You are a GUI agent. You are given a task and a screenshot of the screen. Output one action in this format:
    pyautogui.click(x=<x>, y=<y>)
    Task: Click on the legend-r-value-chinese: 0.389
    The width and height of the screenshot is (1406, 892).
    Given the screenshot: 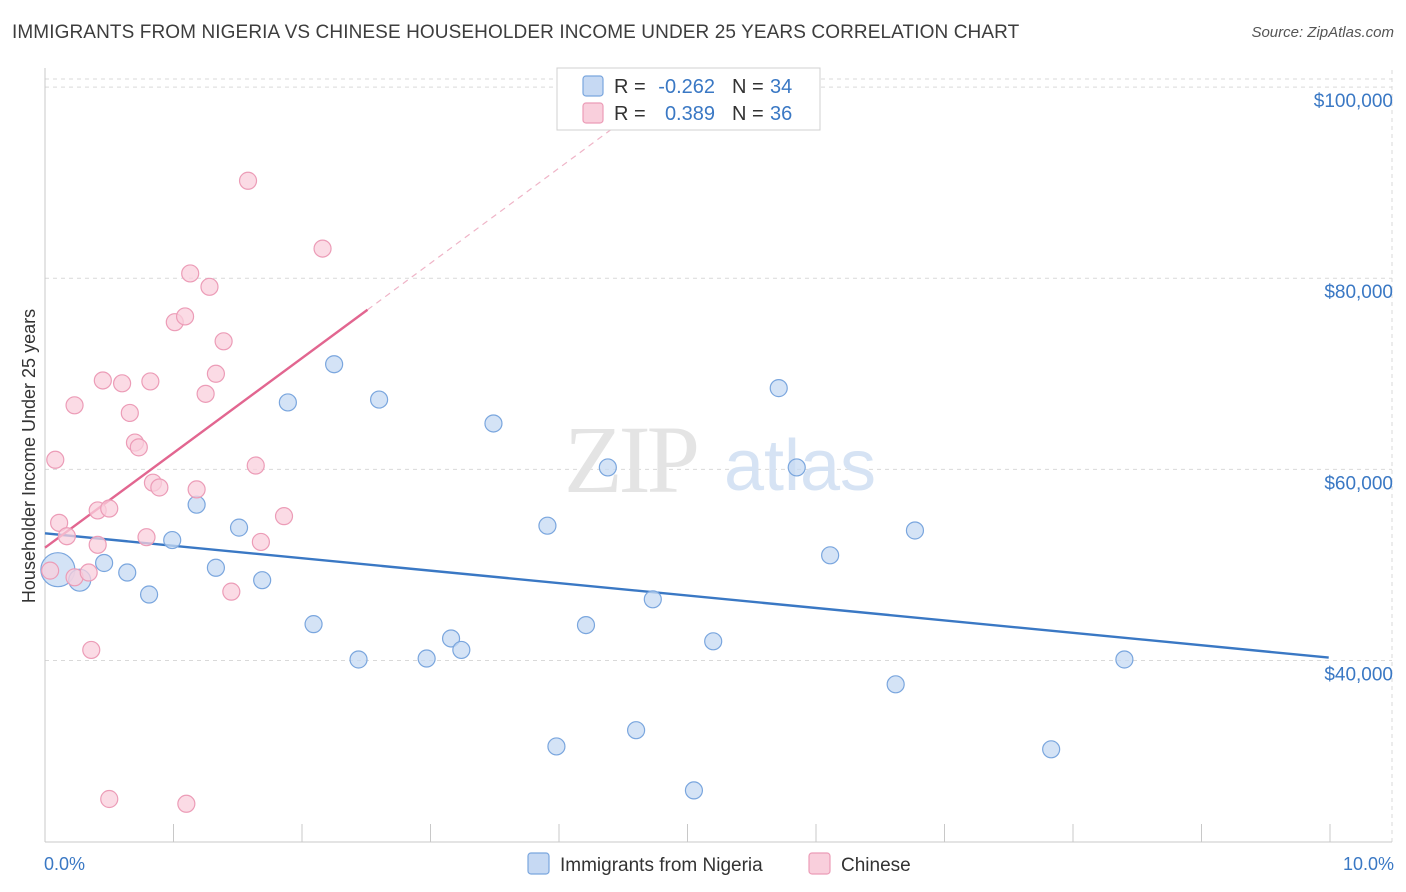 What is the action you would take?
    pyautogui.click(x=690, y=114)
    